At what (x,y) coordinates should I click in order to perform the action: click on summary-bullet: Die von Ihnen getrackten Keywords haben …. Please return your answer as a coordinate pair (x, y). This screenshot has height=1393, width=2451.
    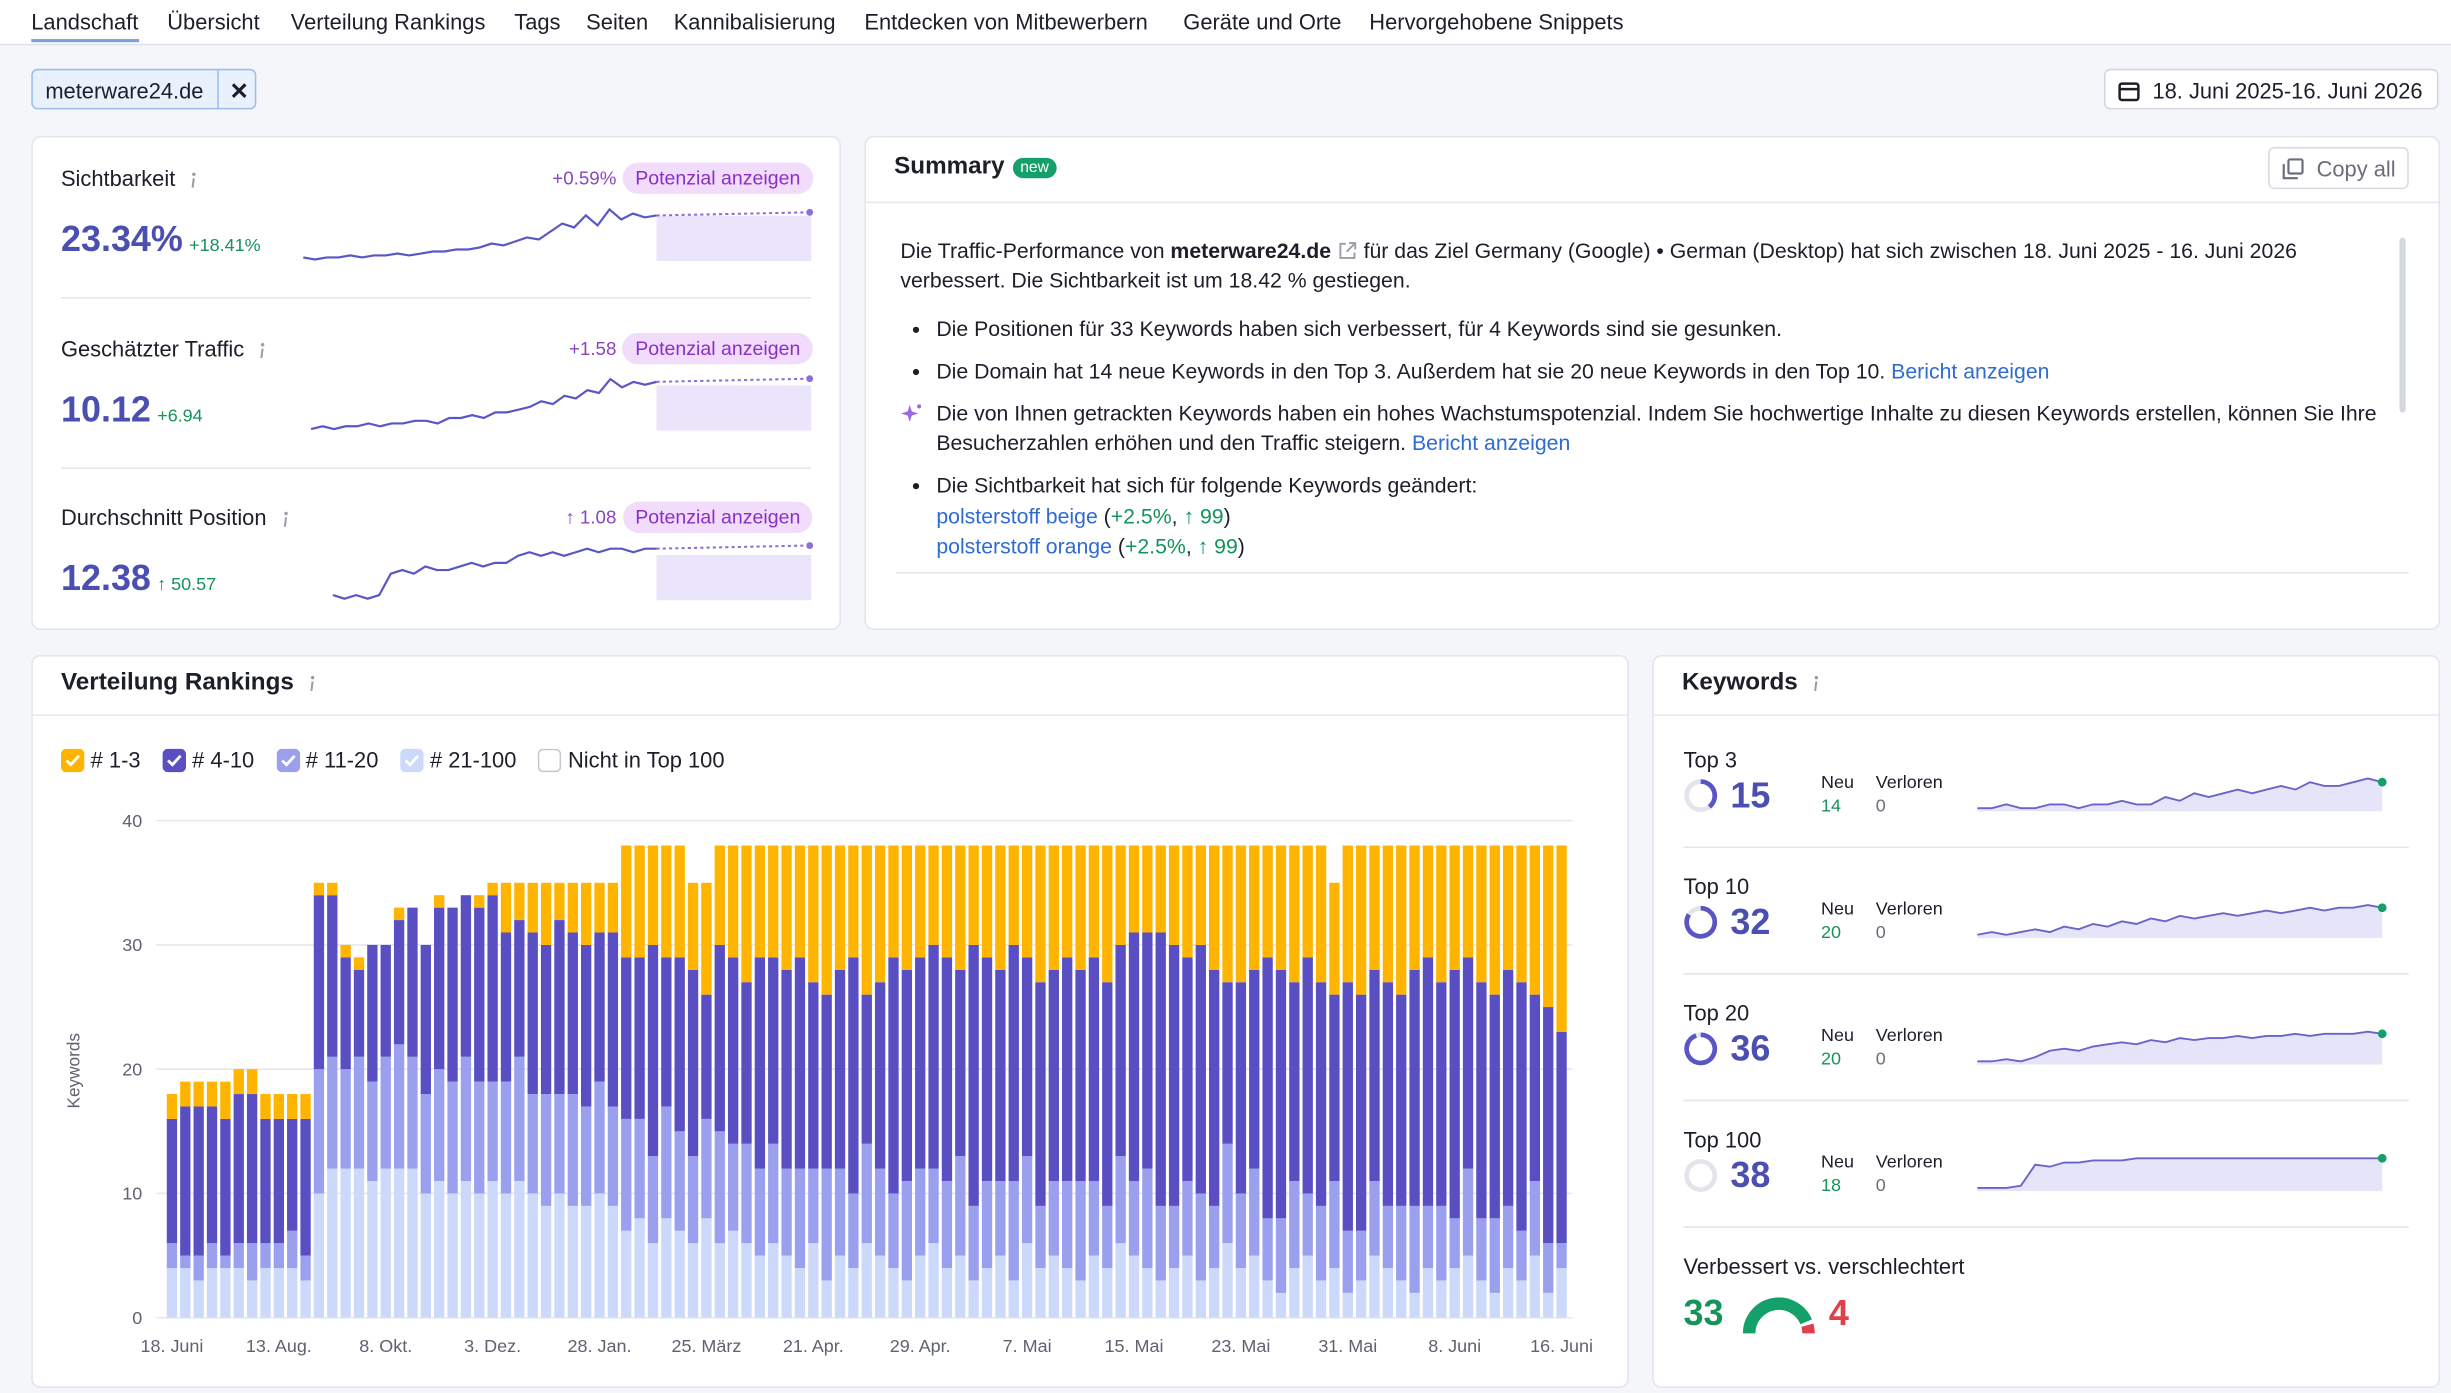
    Looking at the image, I should click on (1652, 428).